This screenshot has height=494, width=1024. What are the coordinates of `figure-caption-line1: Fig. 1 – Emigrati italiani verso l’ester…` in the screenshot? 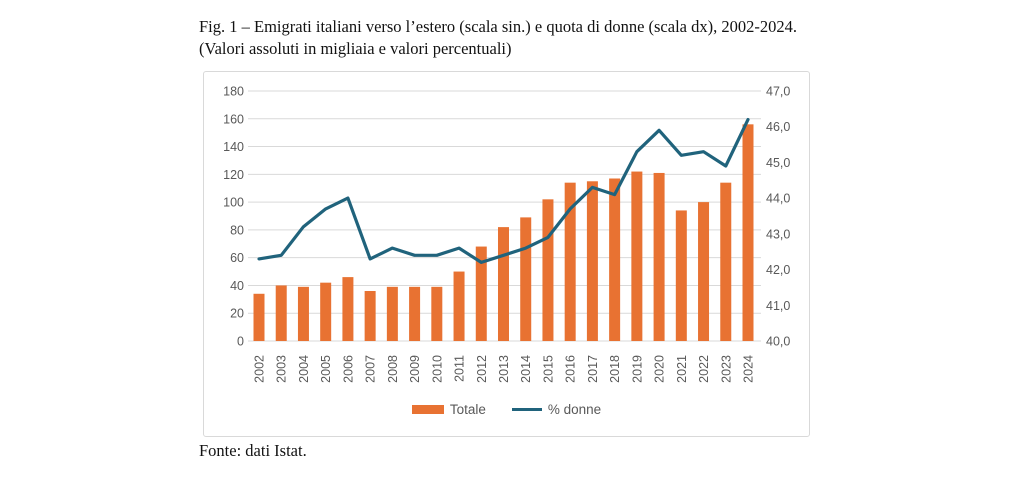 It's located at (498, 26).